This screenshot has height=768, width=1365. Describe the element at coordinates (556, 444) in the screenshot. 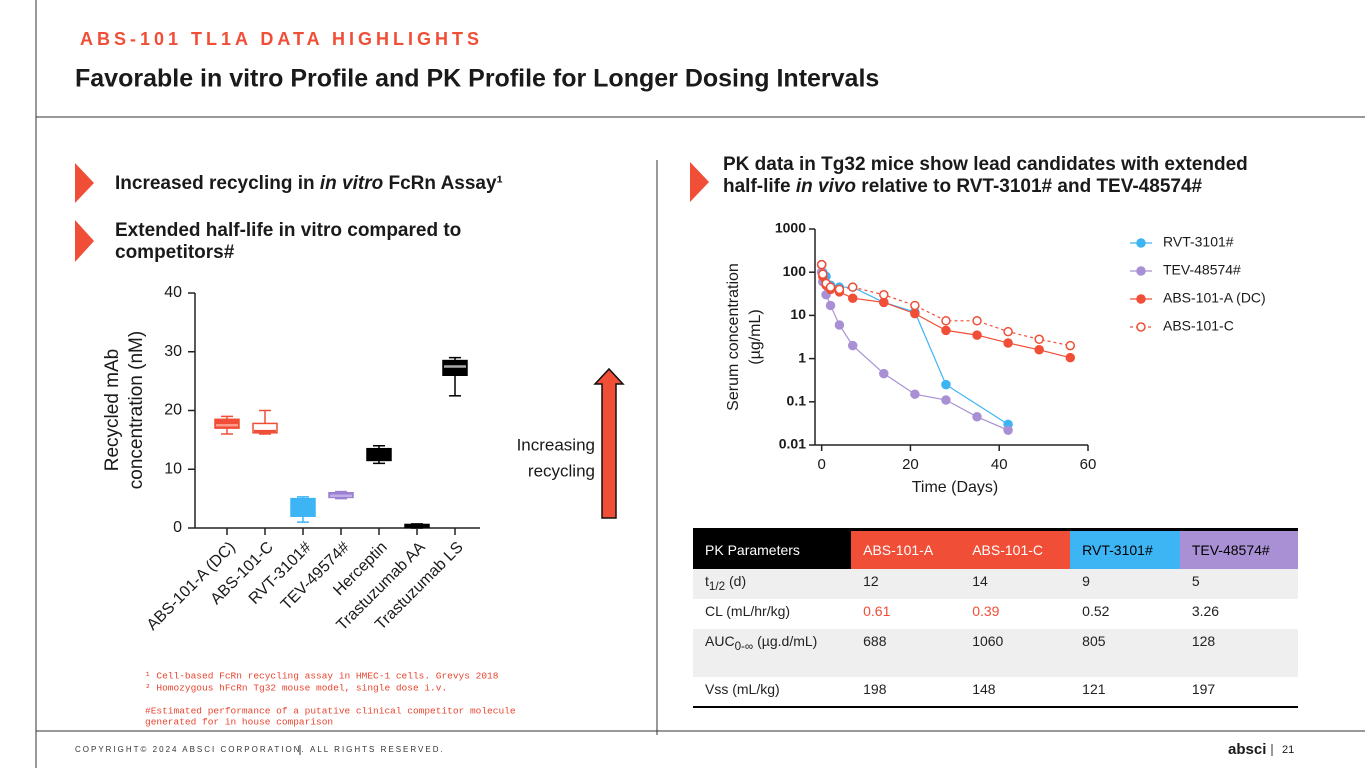

I see `annotation: Increasing` at that location.